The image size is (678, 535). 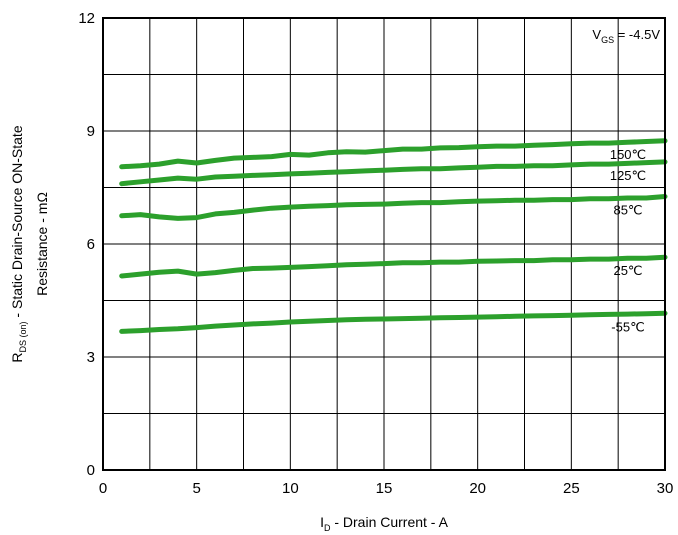 I want to click on xlabel-sub: D, so click(x=327, y=528).